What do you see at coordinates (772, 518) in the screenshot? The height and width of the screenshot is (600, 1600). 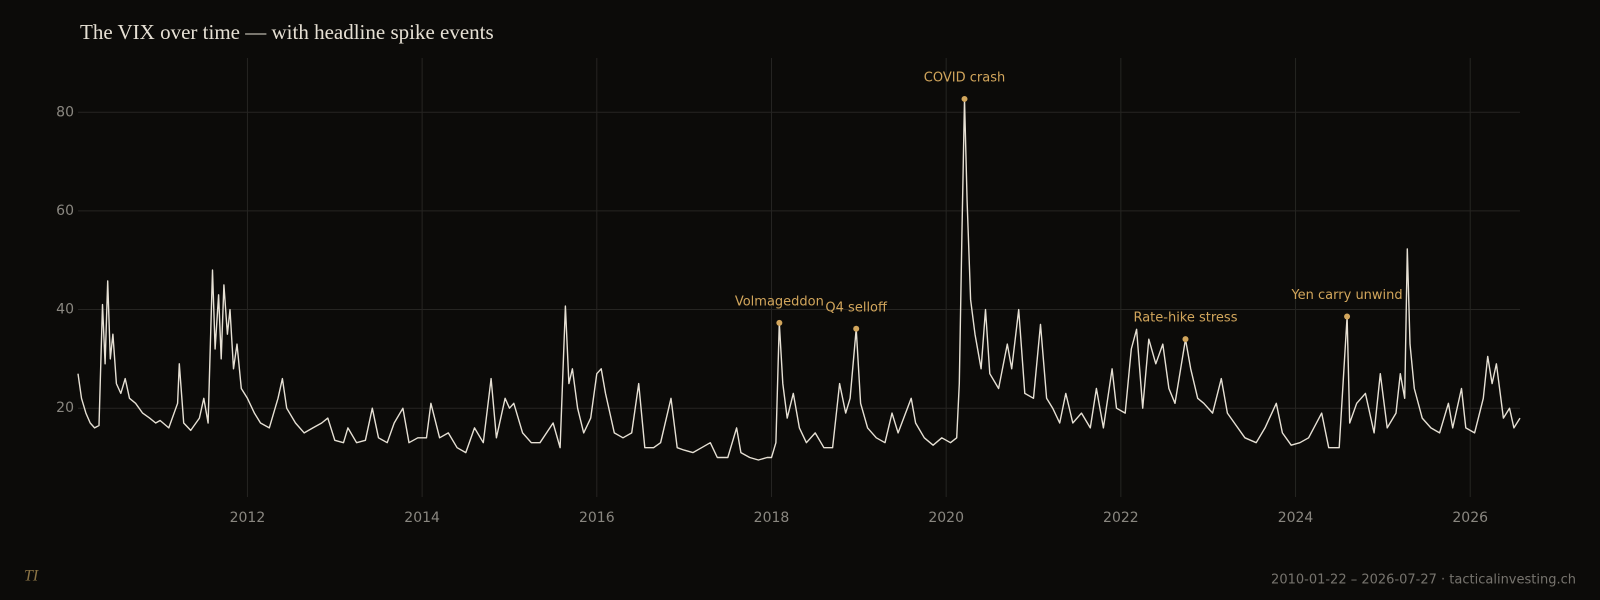 I see `x-tick-label: 2018` at bounding box center [772, 518].